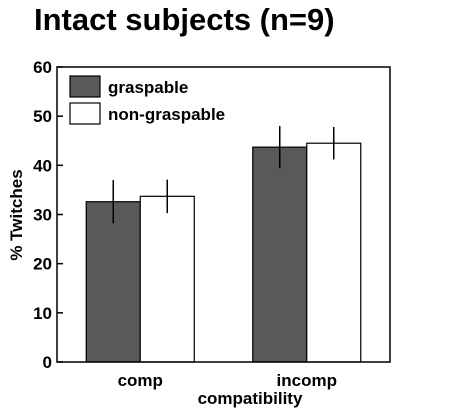 The height and width of the screenshot is (419, 454). Describe the element at coordinates (42, 67) in the screenshot. I see `y-tick-label: 60` at that location.